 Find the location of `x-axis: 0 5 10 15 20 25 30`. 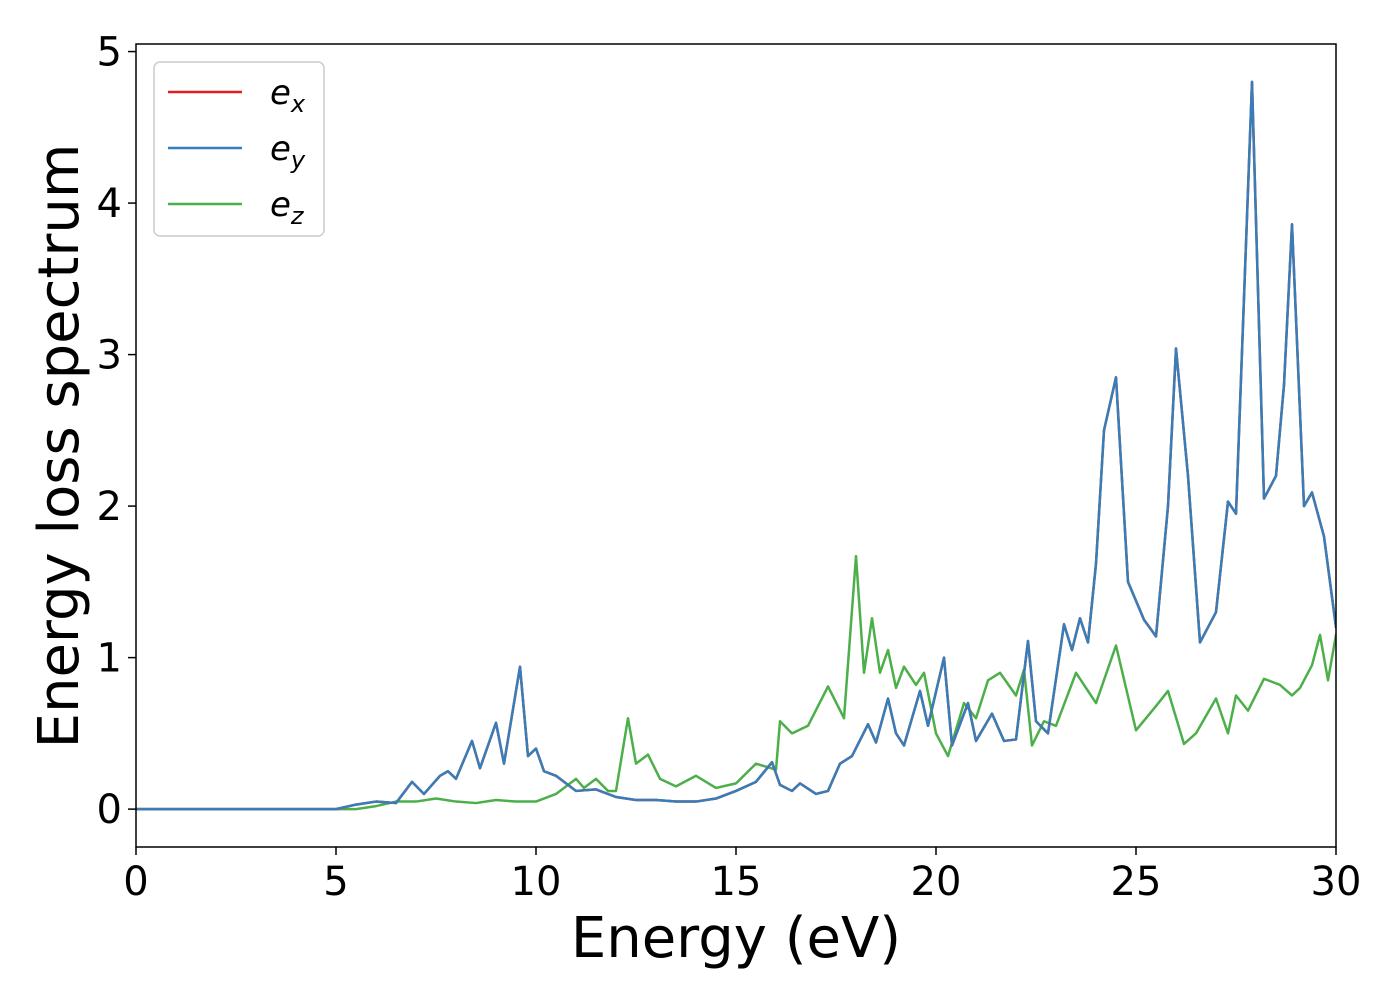

x-axis: 0 5 10 15 20 25 30 is located at coordinates (742, 876).